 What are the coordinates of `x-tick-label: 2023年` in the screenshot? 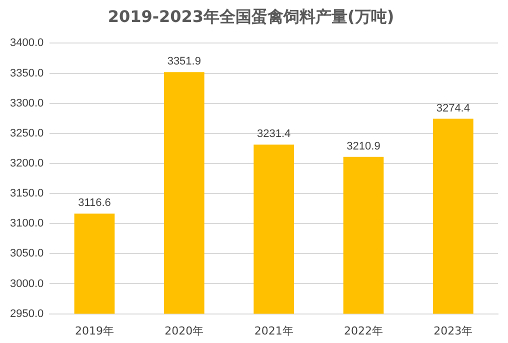 It's located at (453, 331).